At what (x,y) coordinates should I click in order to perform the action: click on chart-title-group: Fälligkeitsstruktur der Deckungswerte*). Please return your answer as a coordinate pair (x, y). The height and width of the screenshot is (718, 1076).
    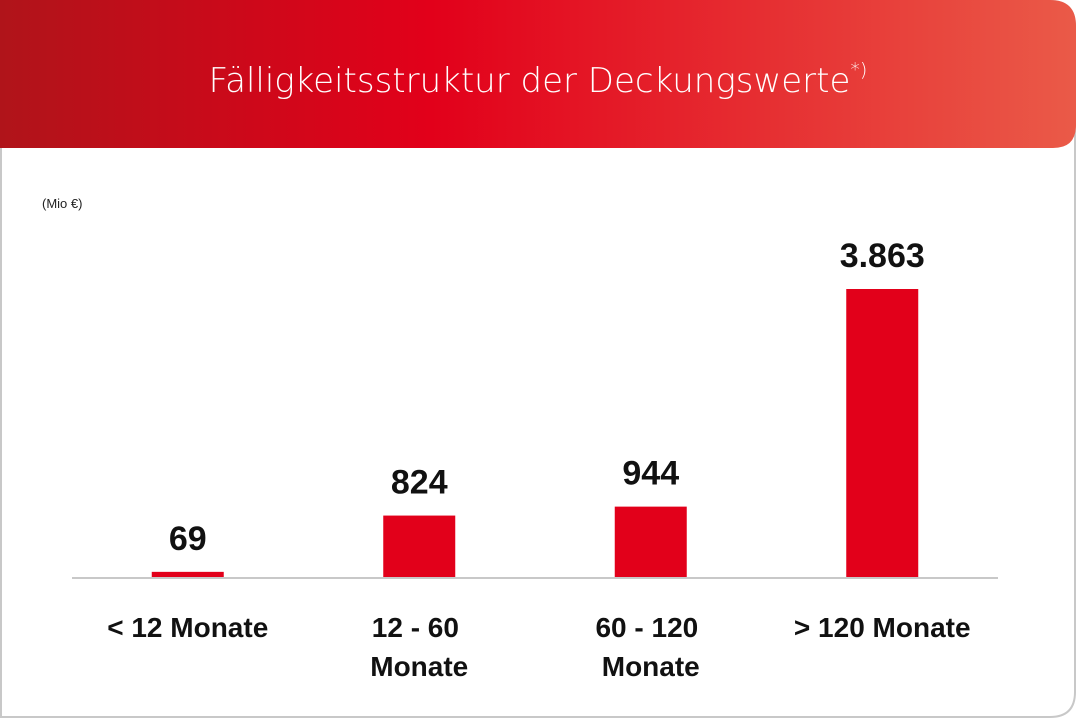
    Looking at the image, I should click on (538, 80).